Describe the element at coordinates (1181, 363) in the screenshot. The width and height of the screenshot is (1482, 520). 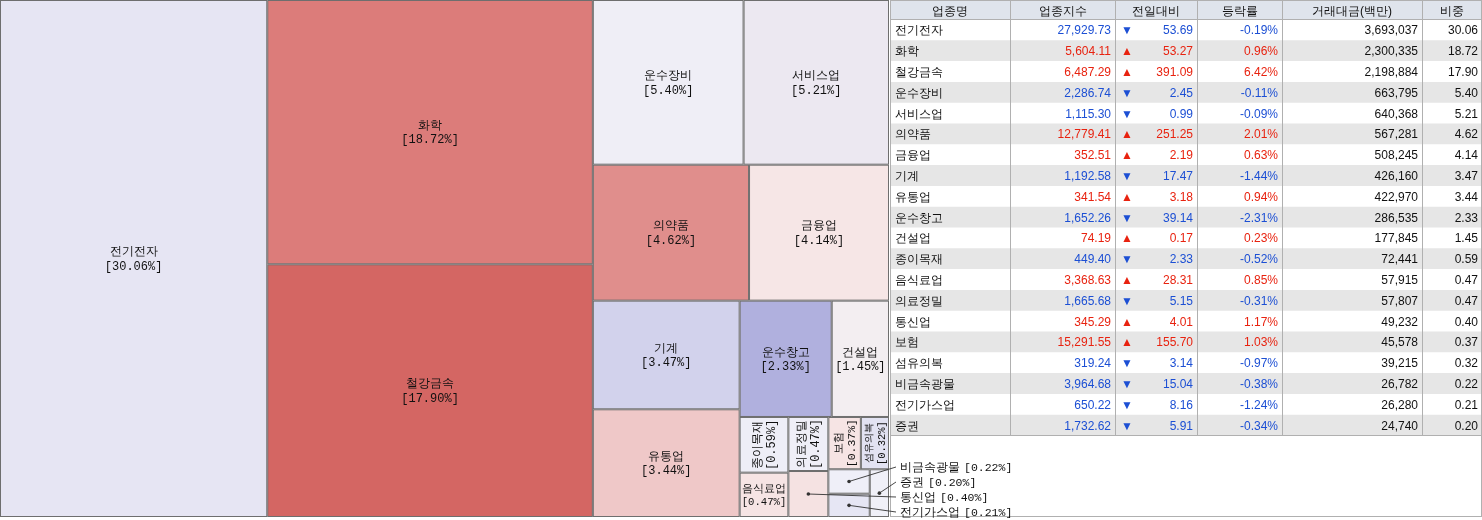
I see `data-label: 3.14` at that location.